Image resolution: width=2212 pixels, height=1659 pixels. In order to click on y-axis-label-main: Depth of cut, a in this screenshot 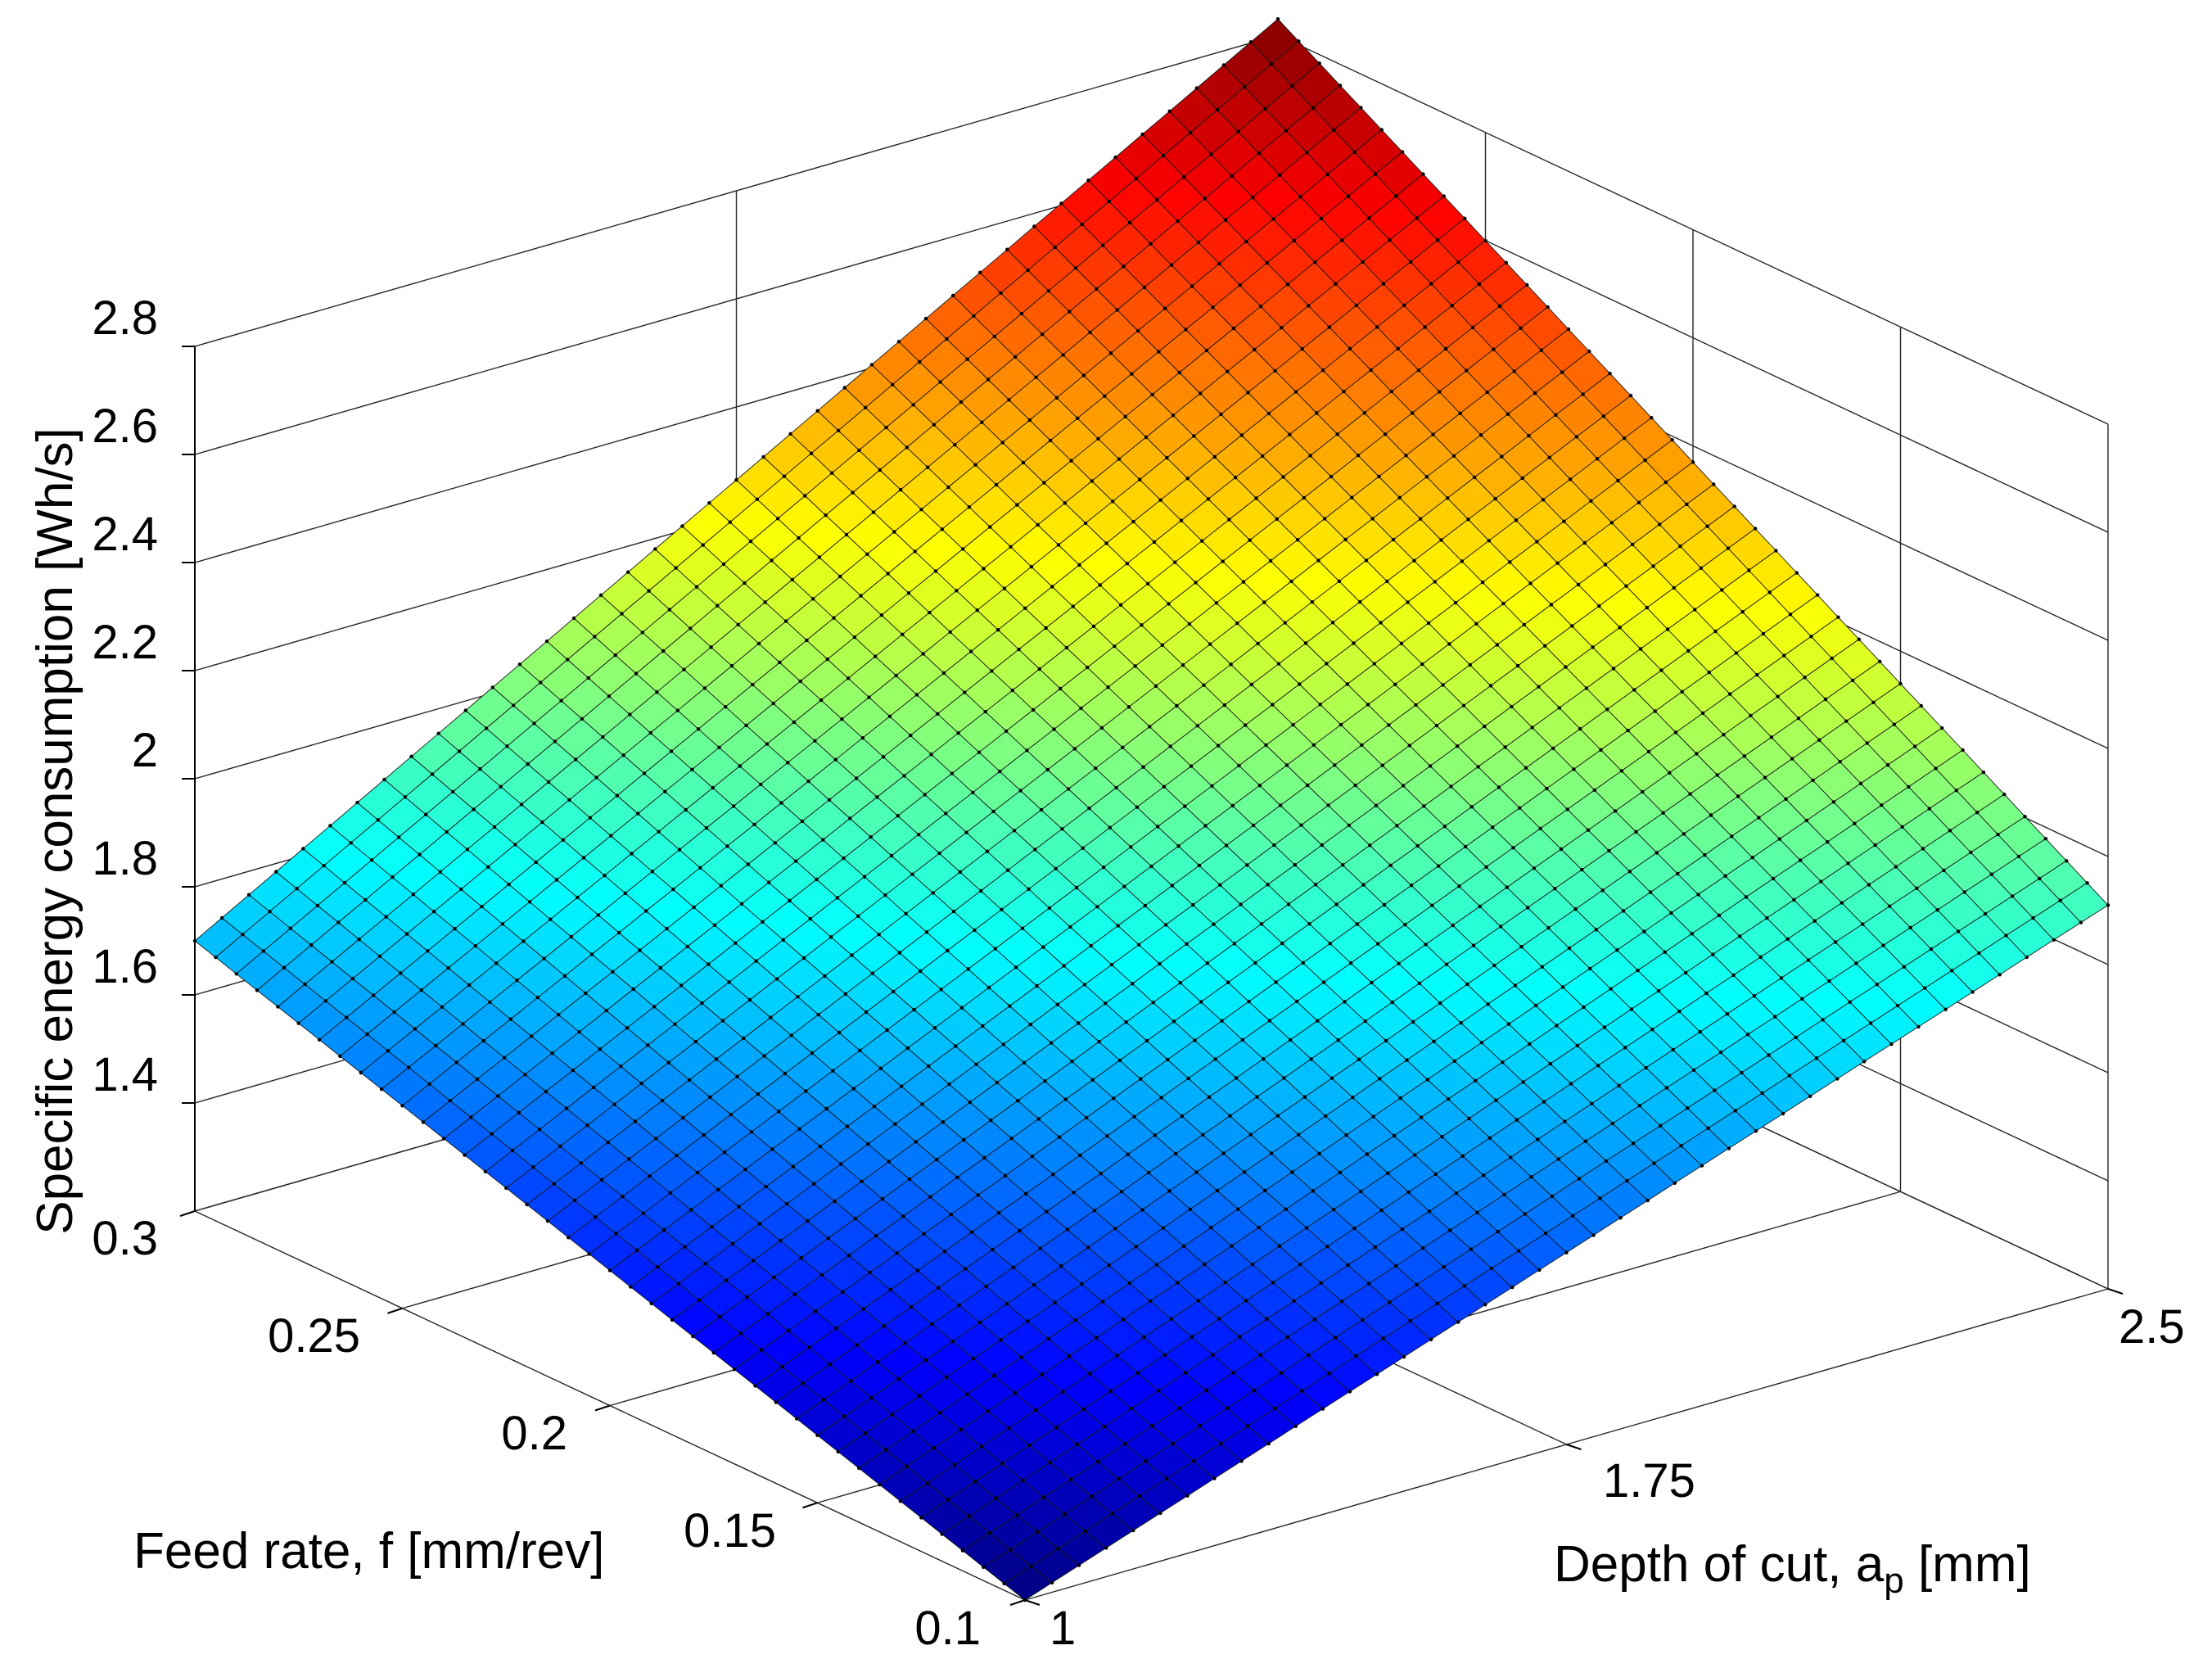, I will do `click(1720, 1564)`.